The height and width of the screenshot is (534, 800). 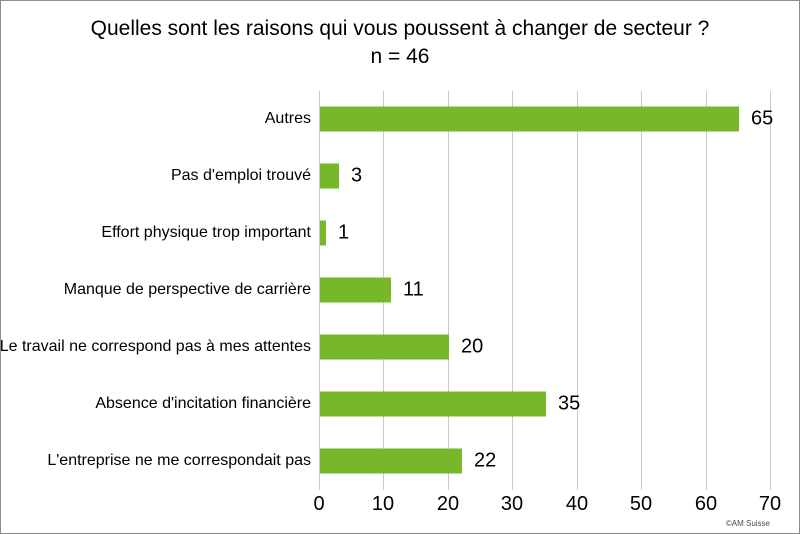 I want to click on bar-value-label: 20, so click(x=472, y=346).